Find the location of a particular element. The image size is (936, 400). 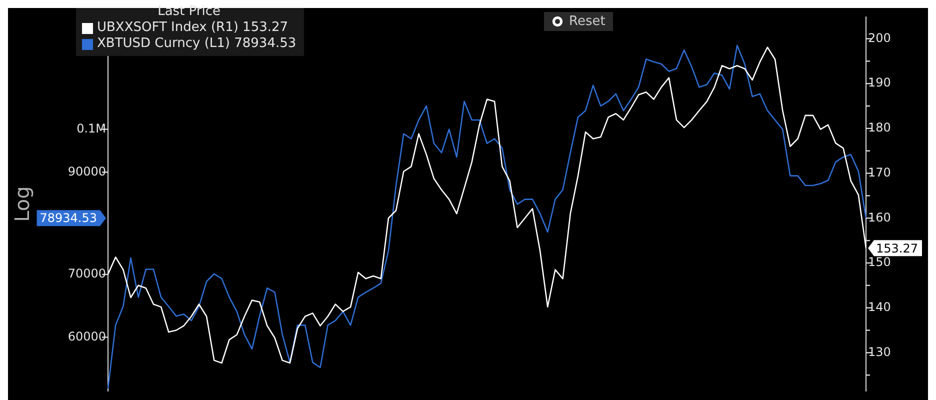

y2-tick-label: 150 is located at coordinates (879, 262).